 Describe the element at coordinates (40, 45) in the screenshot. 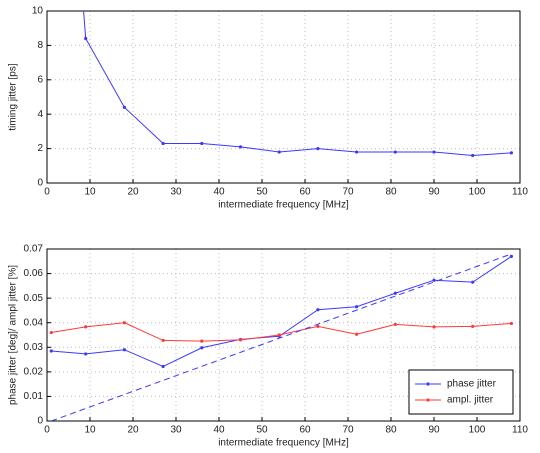

I see `y-tick-label: 8` at that location.